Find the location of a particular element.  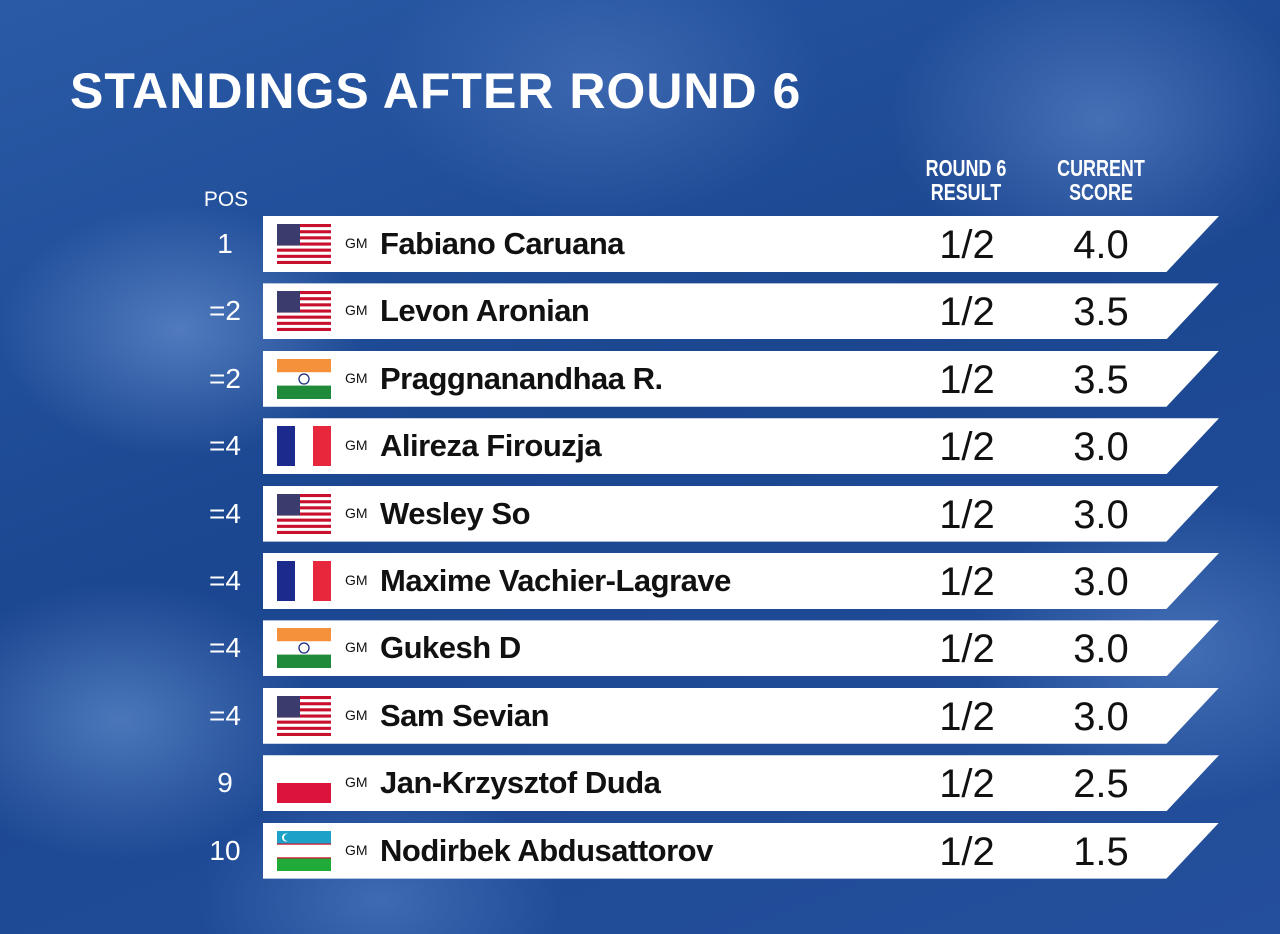

row: GM Sam Sevian 1/2 3.0 is located at coordinates (741, 715).